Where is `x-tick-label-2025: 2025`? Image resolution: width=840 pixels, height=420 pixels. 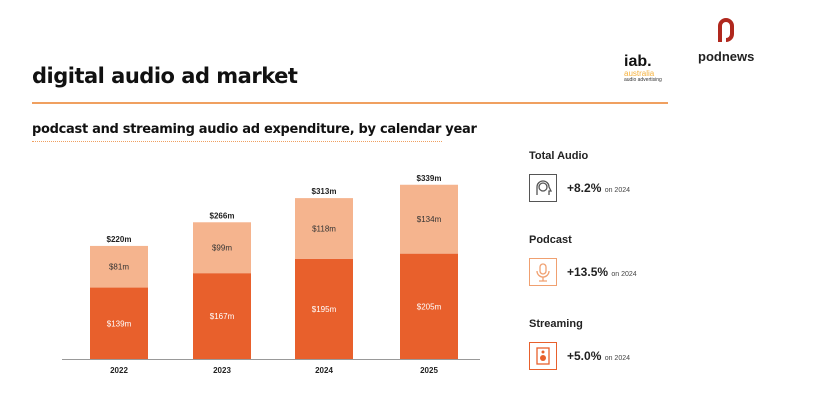
x-tick-label-2025: 2025 is located at coordinates (429, 370).